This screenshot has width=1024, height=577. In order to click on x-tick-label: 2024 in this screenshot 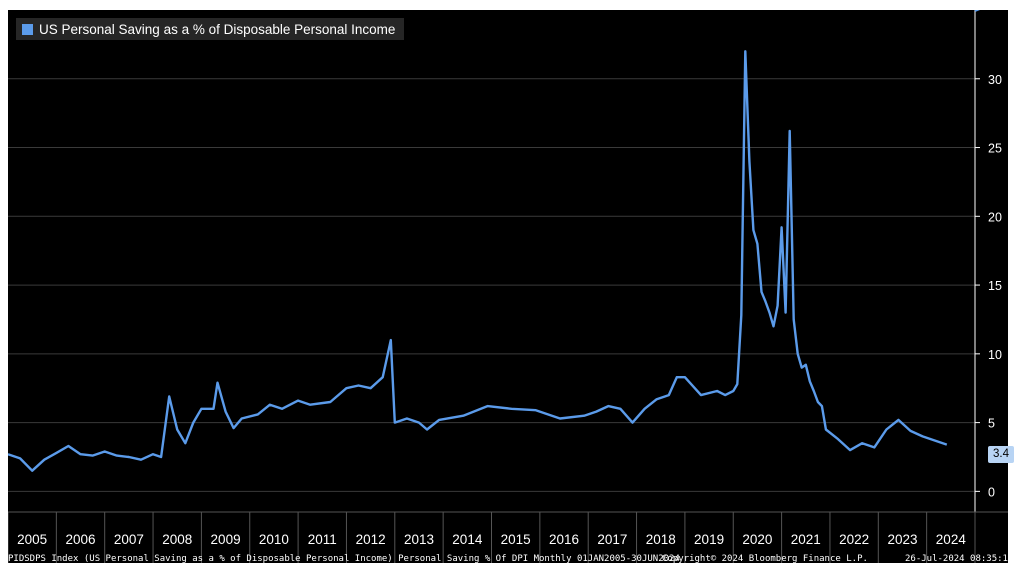, I will do `click(951, 539)`.